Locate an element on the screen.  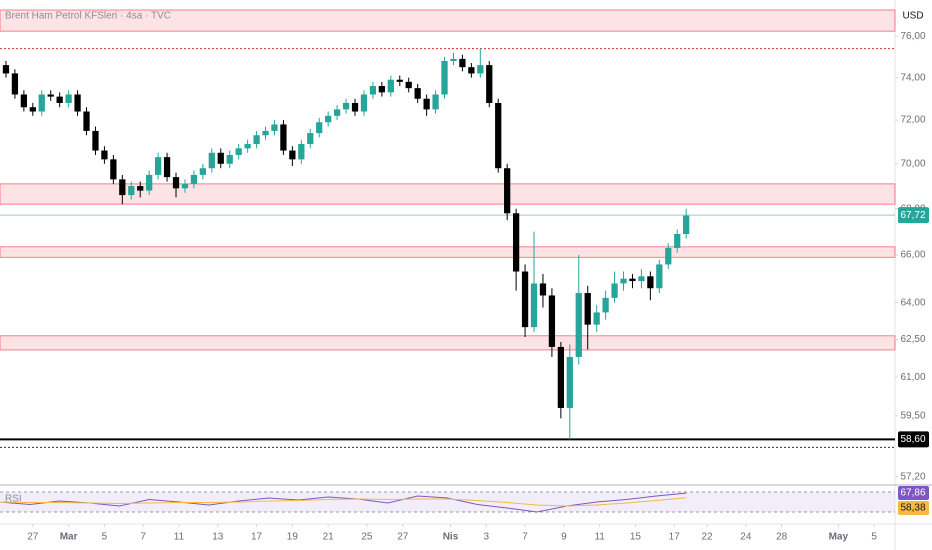
rsi-band is located at coordinates (447, 502).